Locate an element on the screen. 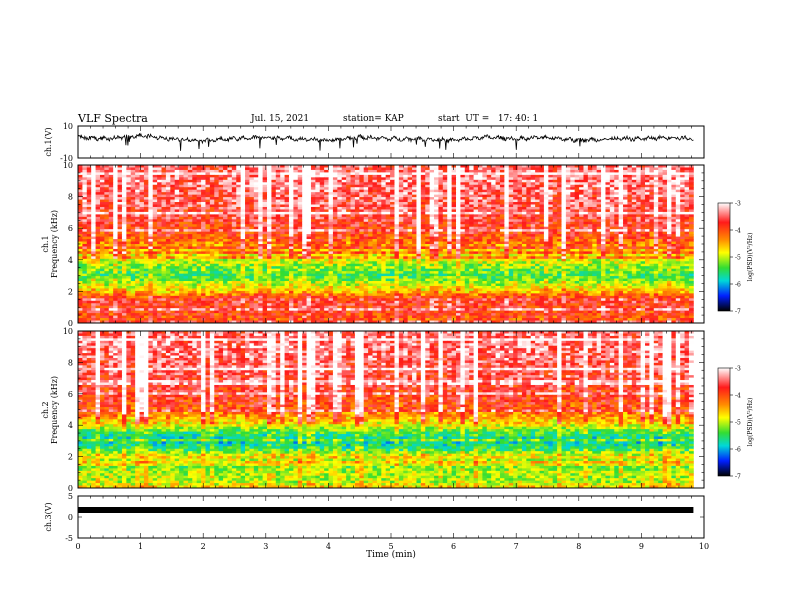 The image size is (792, 612). ch2-spectrogram-ylabel-freq: Frequency (kHz) is located at coordinates (54, 410).